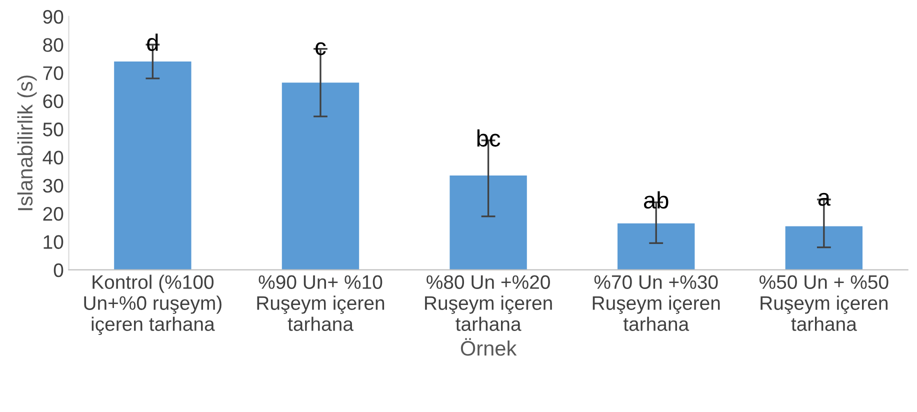 This screenshot has height=412, width=917. Describe the element at coordinates (823, 303) in the screenshot. I see `x-tick-label: %50 Un + %50 Ruşeym içeren tarhana` at that location.